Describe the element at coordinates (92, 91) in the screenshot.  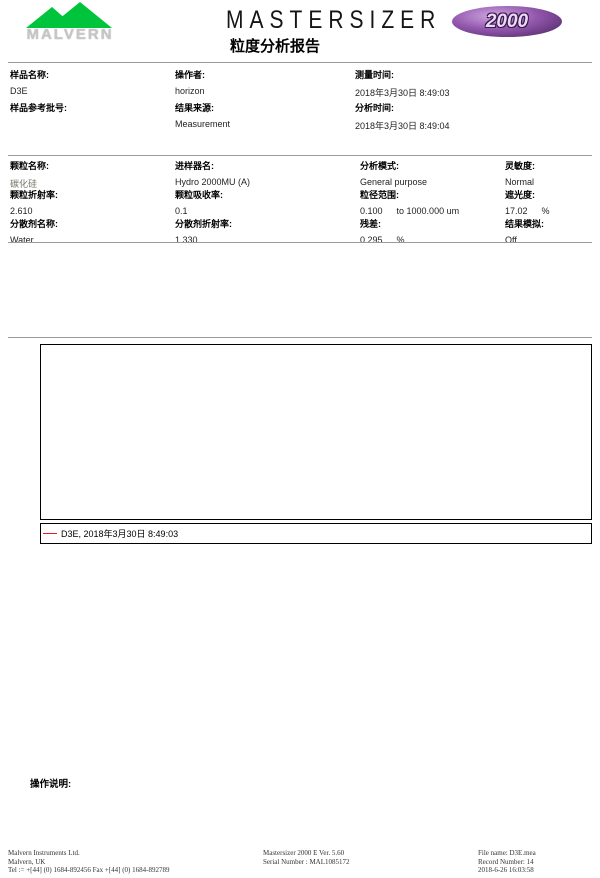
I see `field-value: D3E` at that location.